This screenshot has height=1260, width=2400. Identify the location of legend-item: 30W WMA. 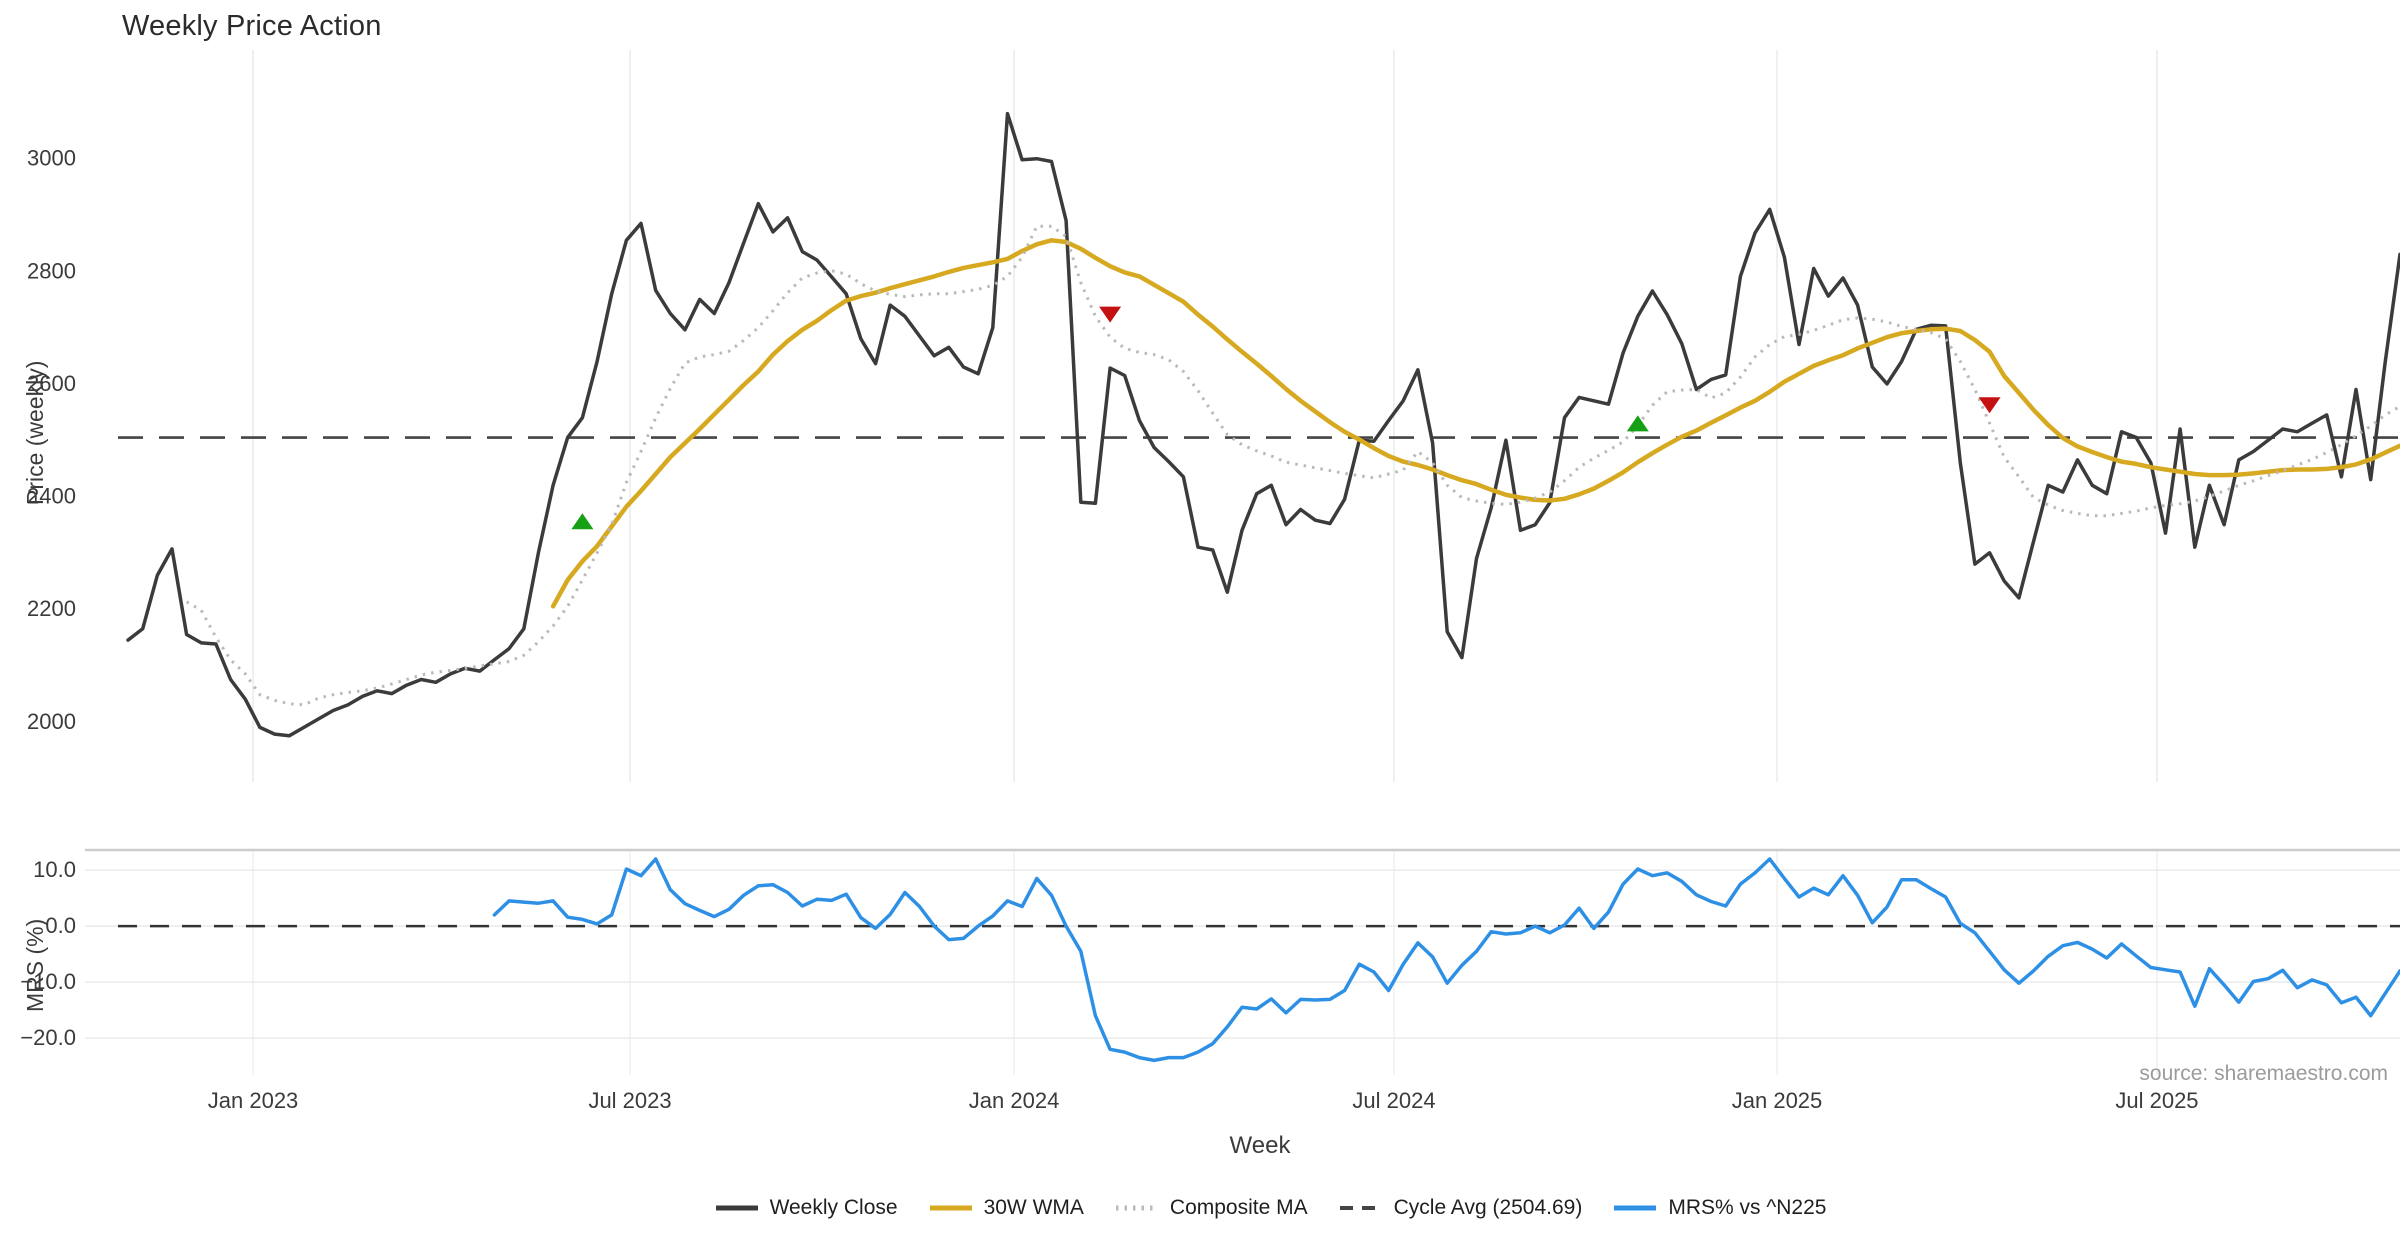
(1006, 1208).